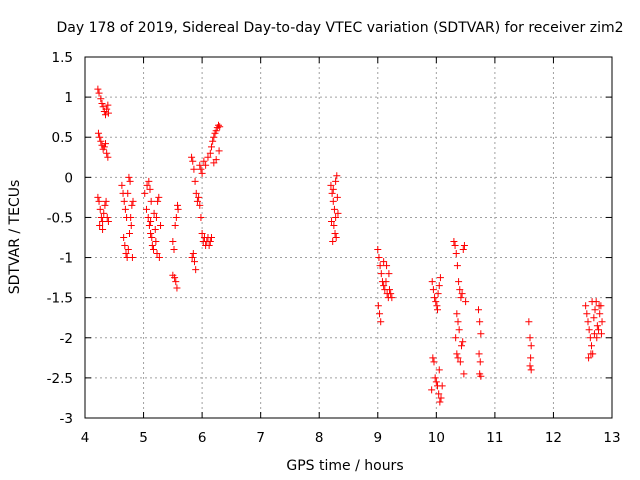 This screenshot has height=480, width=640. What do you see at coordinates (611, 438) in the screenshot?
I see `x-tick-label: 13` at bounding box center [611, 438].